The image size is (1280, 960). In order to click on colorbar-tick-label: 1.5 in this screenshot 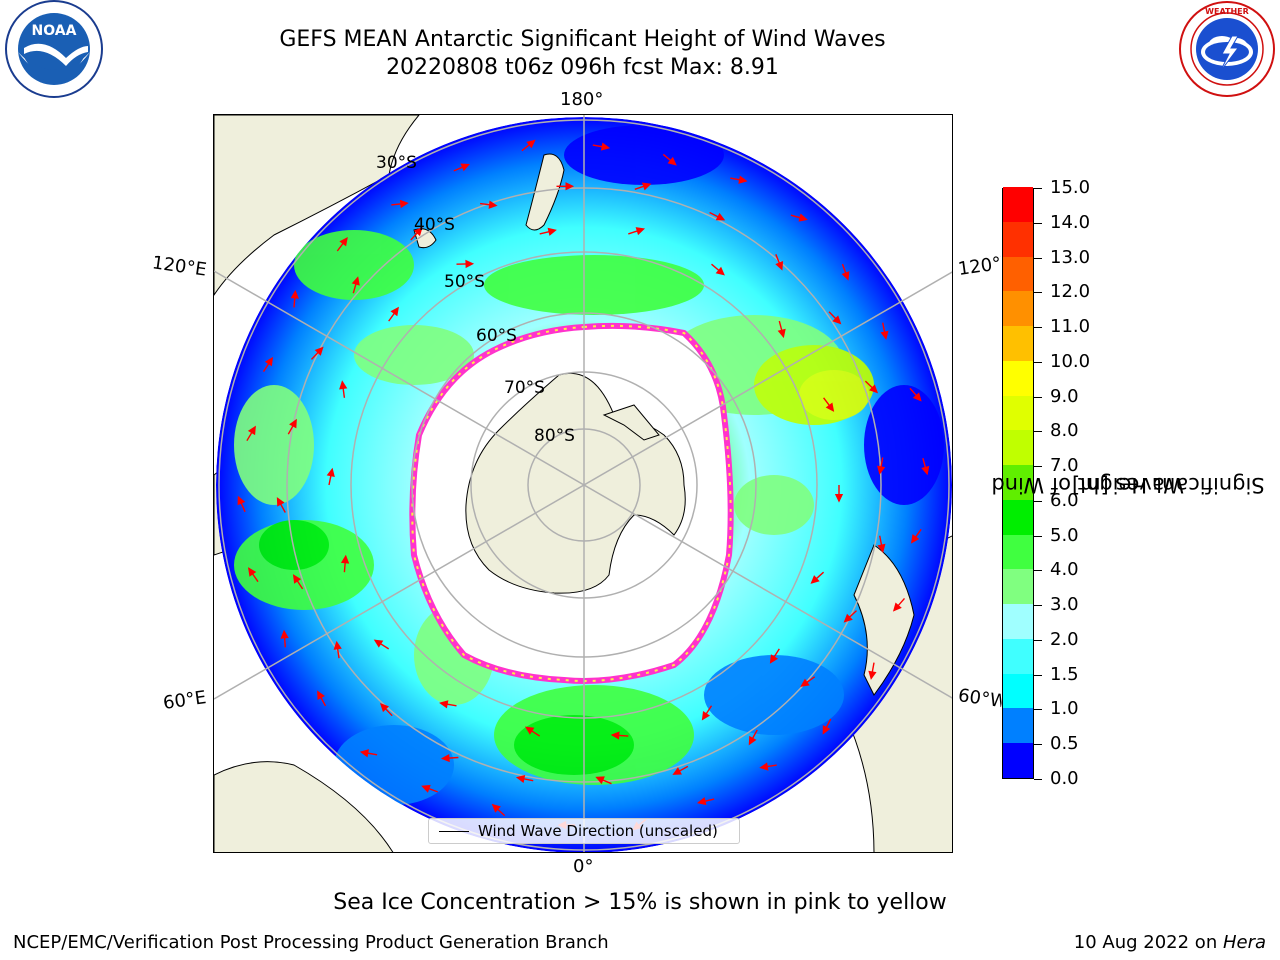, I will do `click(1064, 674)`.